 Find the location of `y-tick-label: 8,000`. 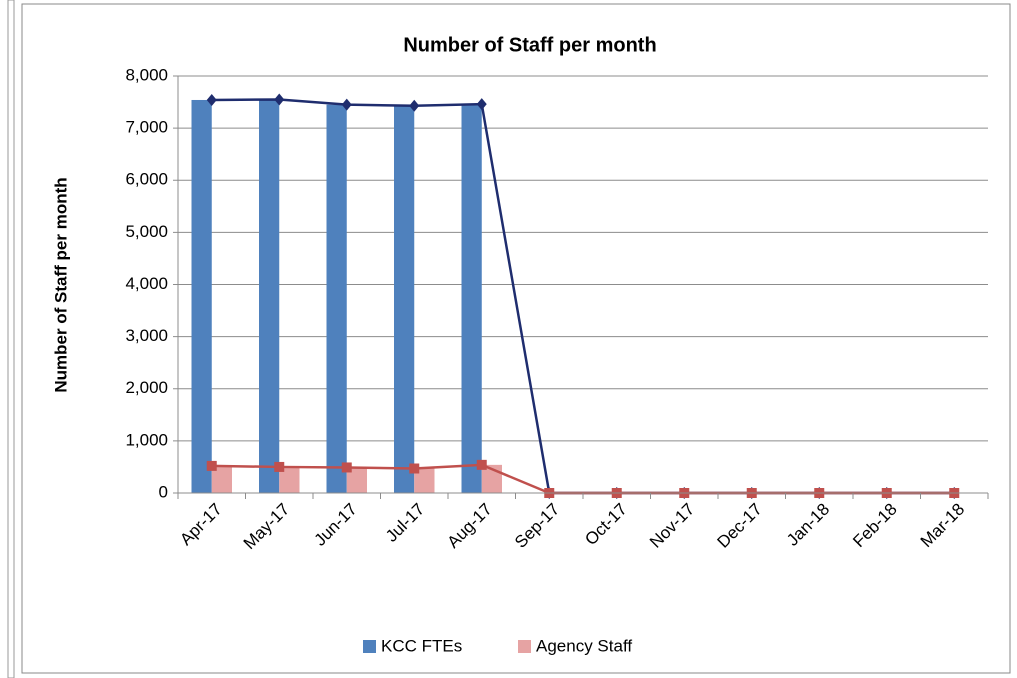

y-tick-label: 8,000 is located at coordinates (146, 74).